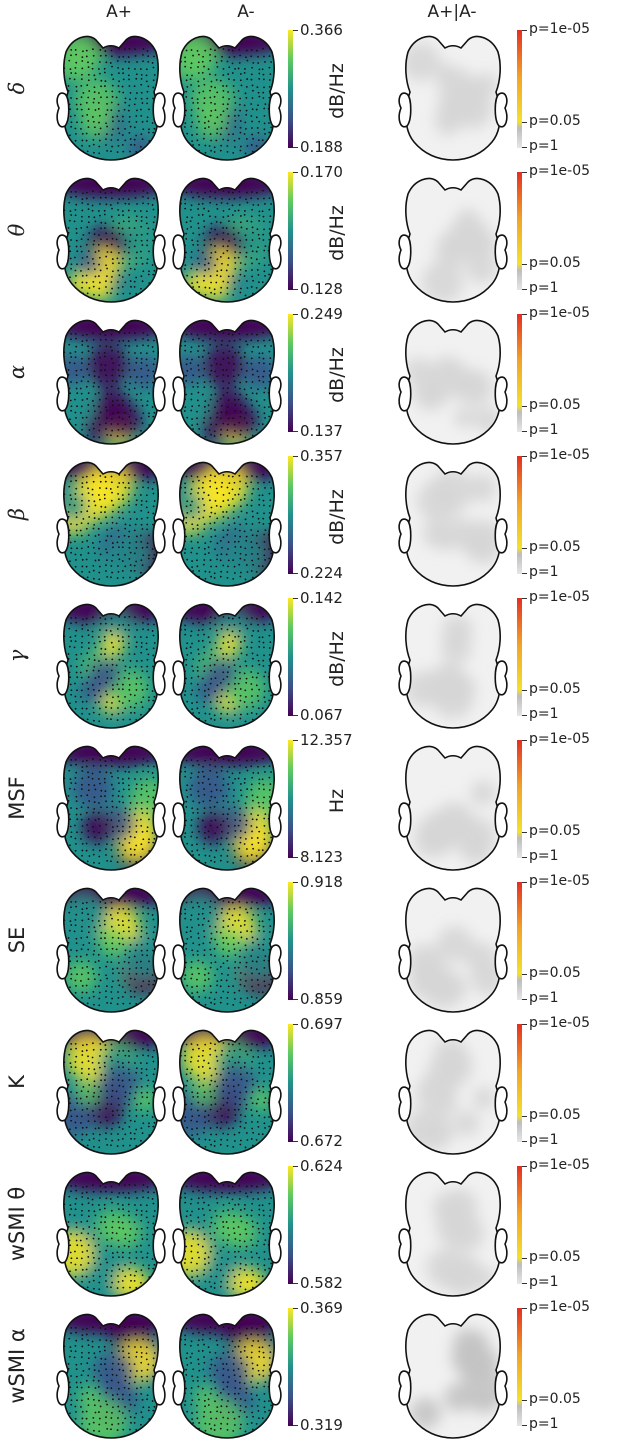  Describe the element at coordinates (321, 999) in the screenshot. I see `colorbar-min: 0.859` at that location.